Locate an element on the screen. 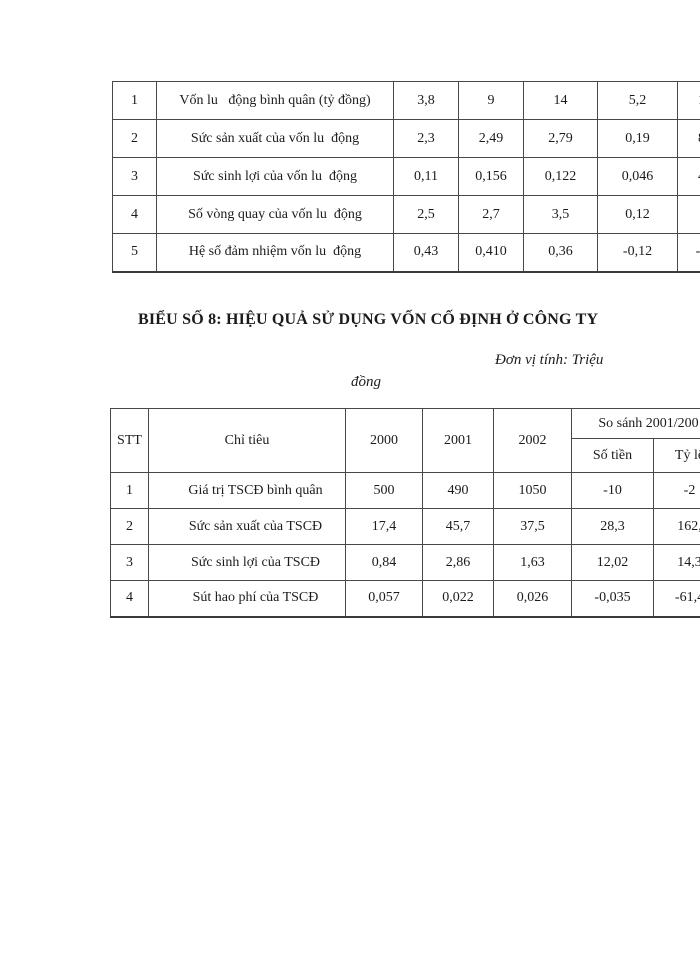  value-cell: 2,49 is located at coordinates (491, 138).